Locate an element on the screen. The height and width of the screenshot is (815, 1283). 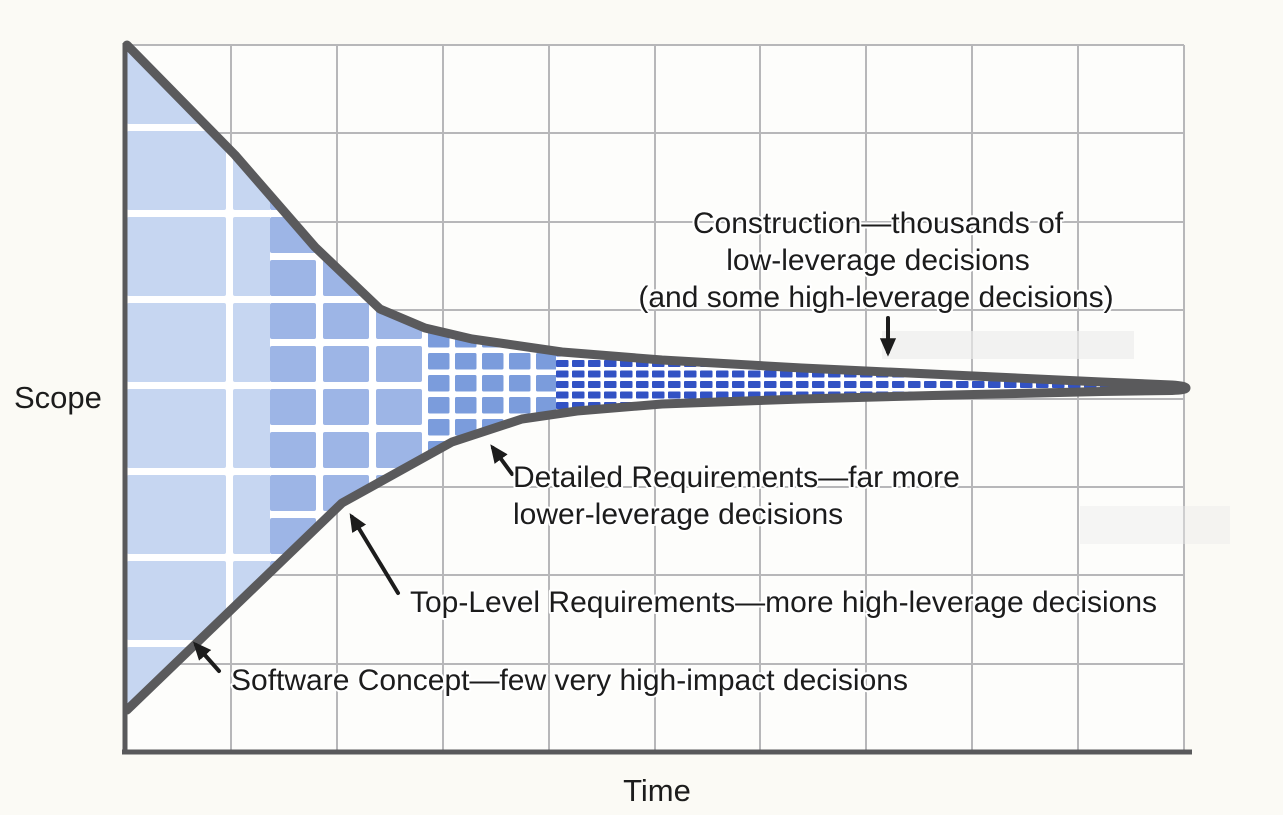
construction-label-line1: Construction—thousands of is located at coordinates (878, 223).